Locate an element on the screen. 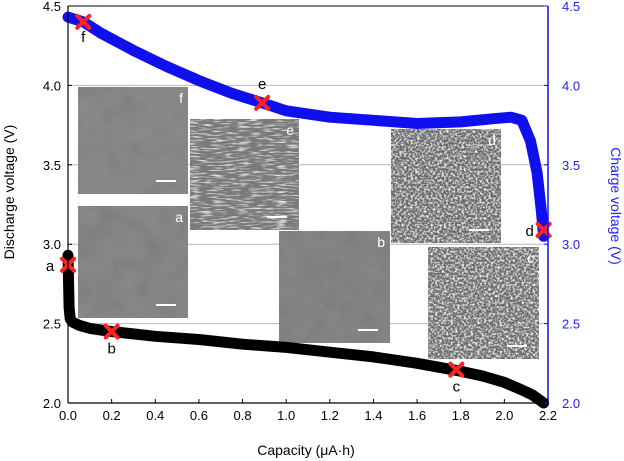 The width and height of the screenshot is (624, 461). sem-inset-a: a is located at coordinates (133, 262).